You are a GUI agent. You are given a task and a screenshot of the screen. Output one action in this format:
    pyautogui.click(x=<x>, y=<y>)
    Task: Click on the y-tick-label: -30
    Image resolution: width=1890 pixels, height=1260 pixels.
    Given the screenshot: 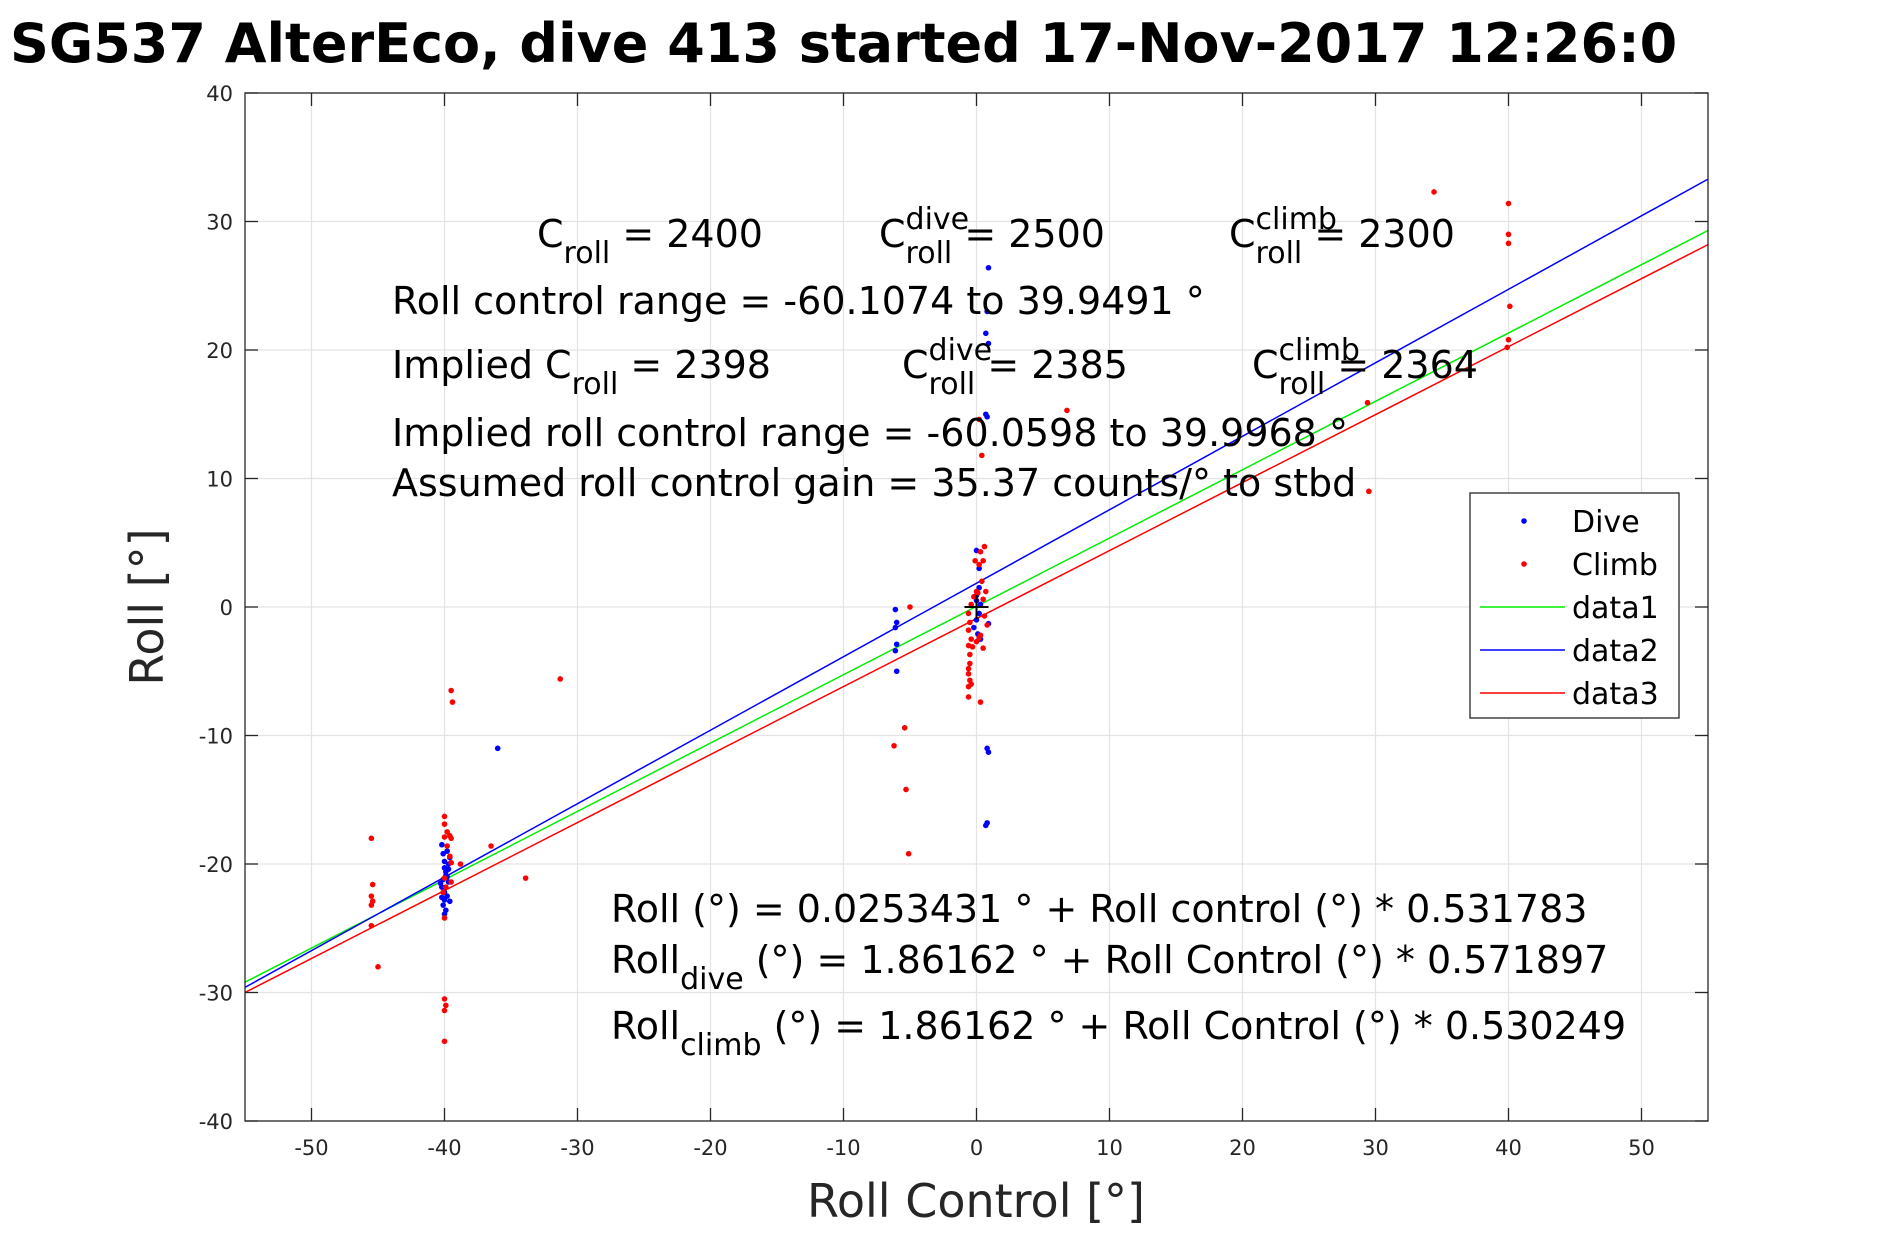 What is the action you would take?
    pyautogui.click(x=216, y=994)
    